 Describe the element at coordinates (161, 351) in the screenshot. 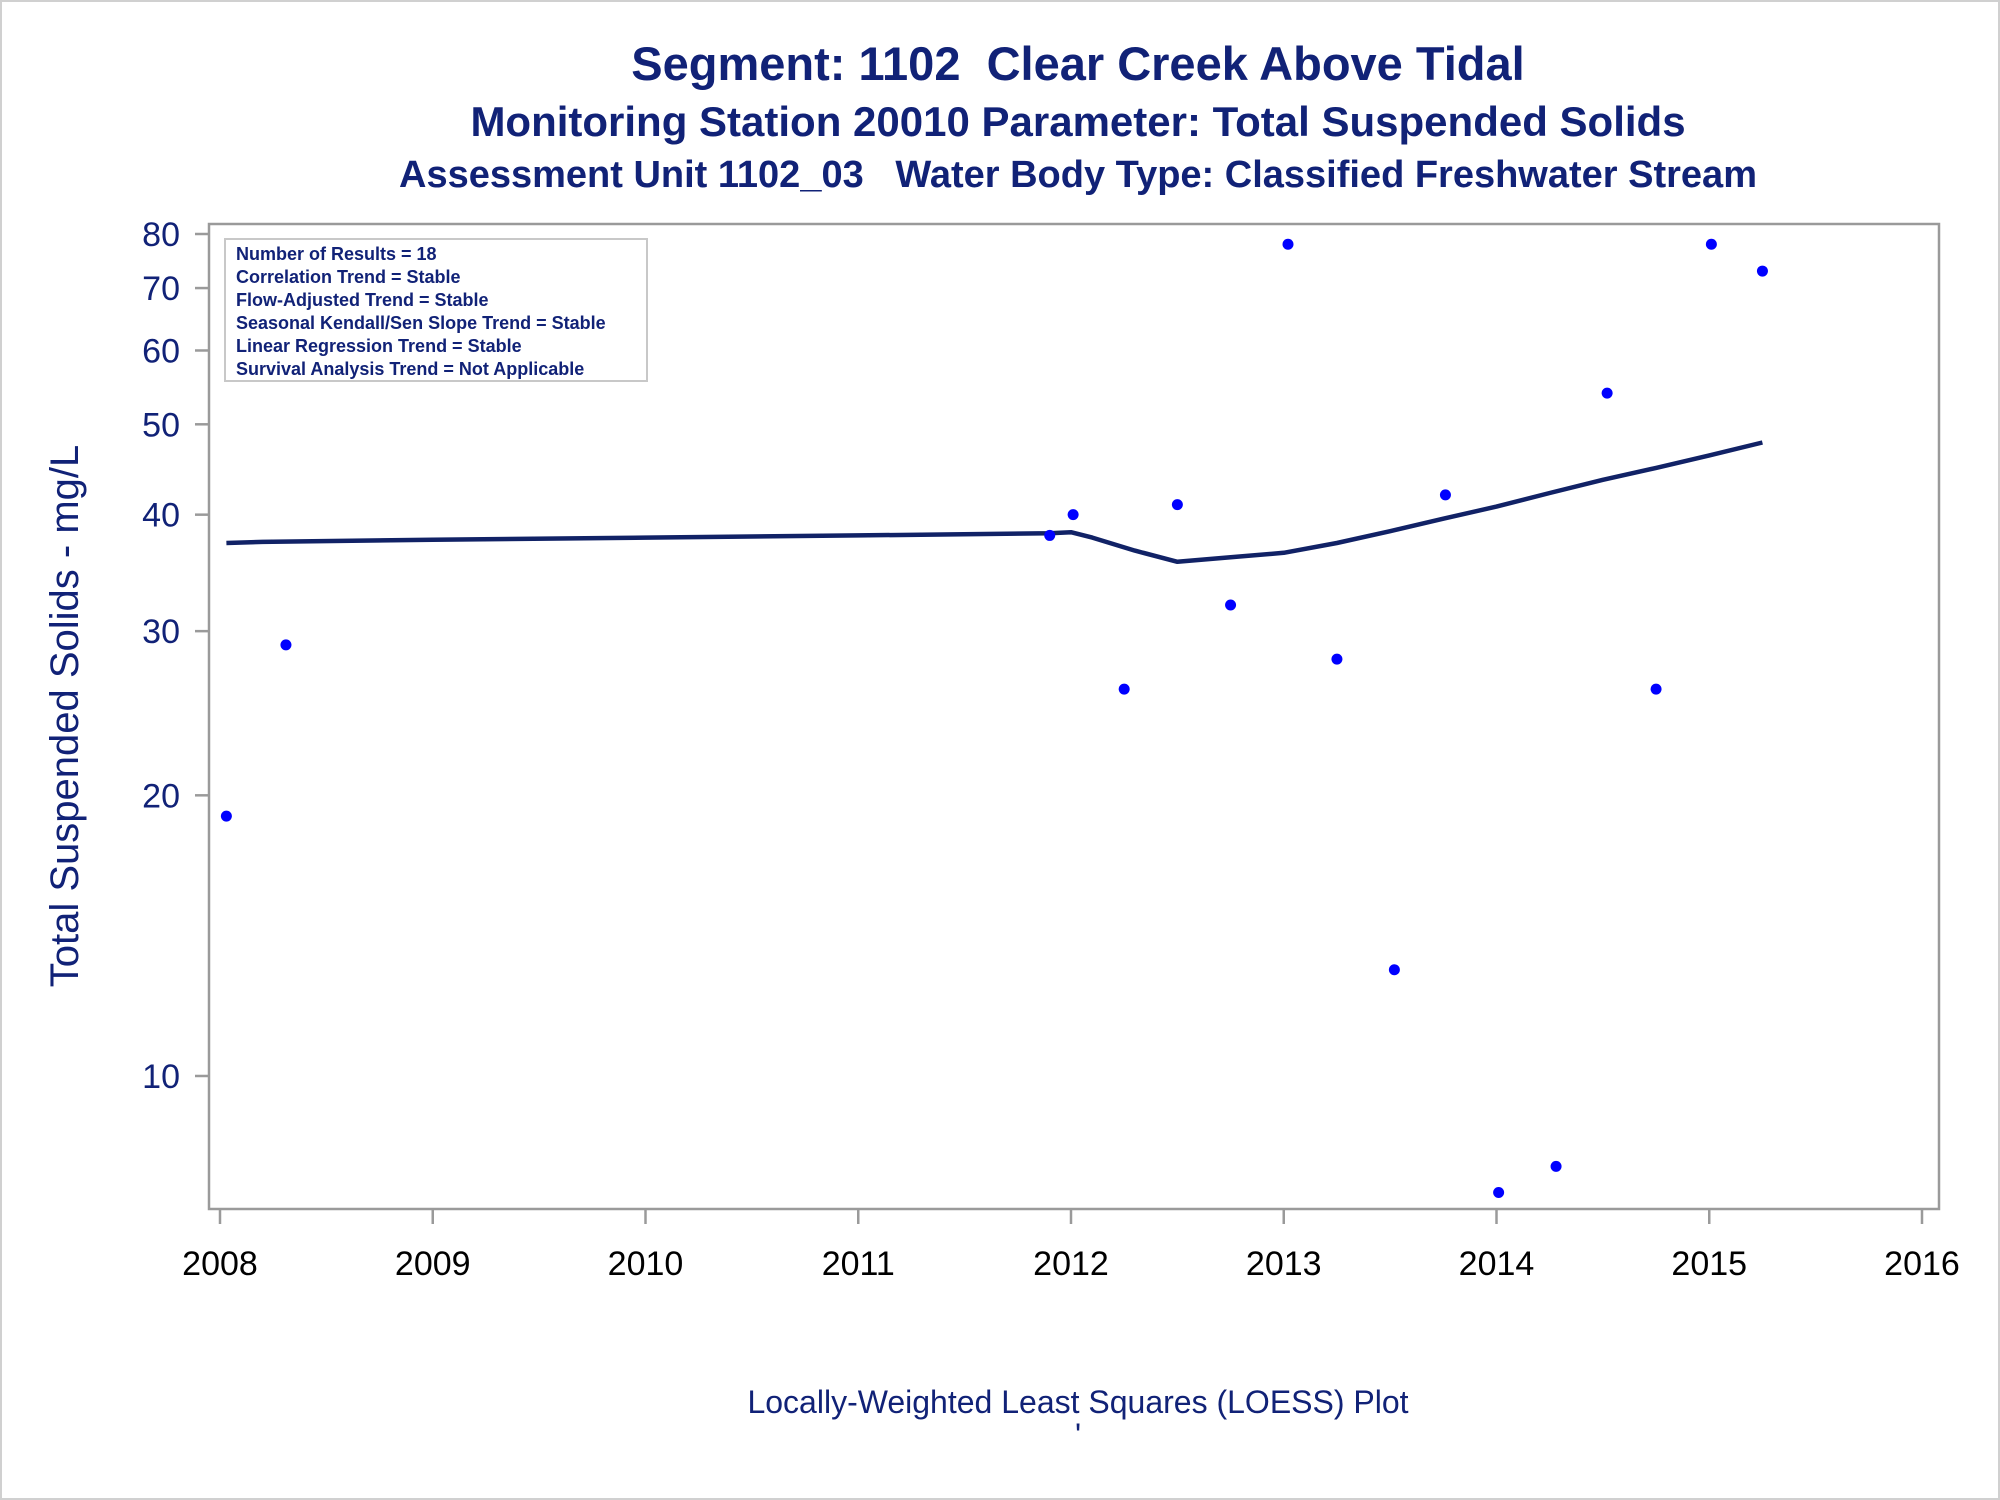

I see `y-tick-label: 60` at that location.